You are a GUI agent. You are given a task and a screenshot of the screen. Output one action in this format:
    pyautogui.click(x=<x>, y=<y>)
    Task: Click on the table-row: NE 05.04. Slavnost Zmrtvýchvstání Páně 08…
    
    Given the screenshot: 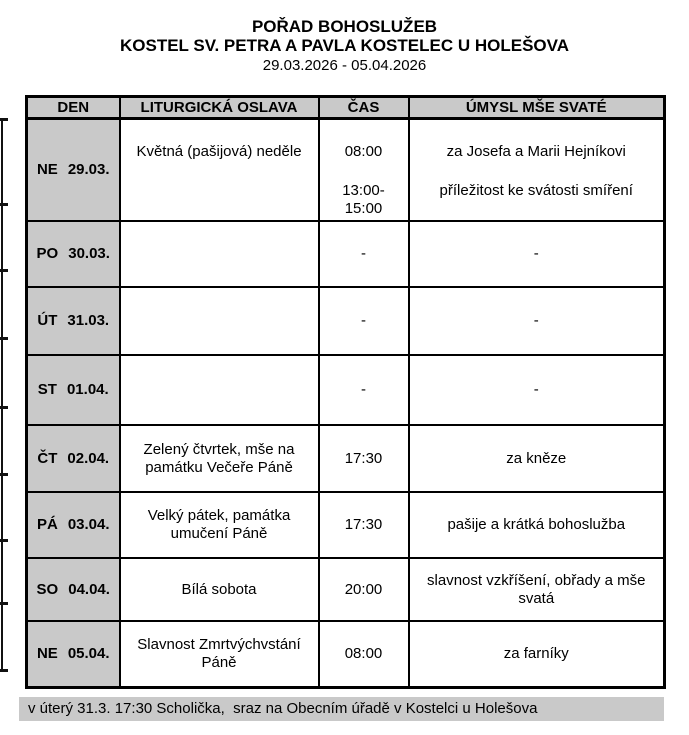 What is the action you would take?
    pyautogui.click(x=345, y=654)
    